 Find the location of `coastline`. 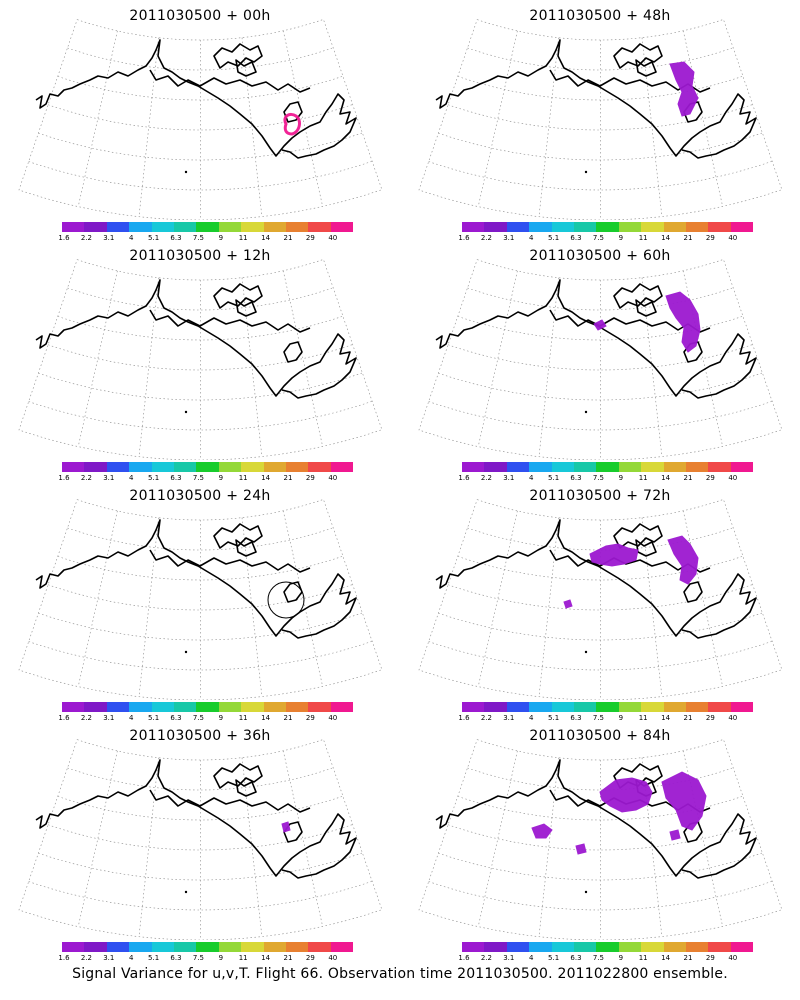

coastline is located at coordinates (196, 819).